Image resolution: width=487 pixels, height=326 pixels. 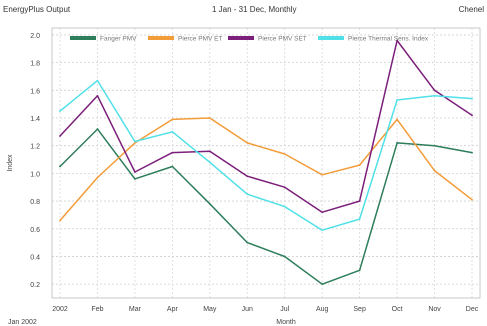 I want to click on x-tick-label: 2002, so click(x=60, y=309).